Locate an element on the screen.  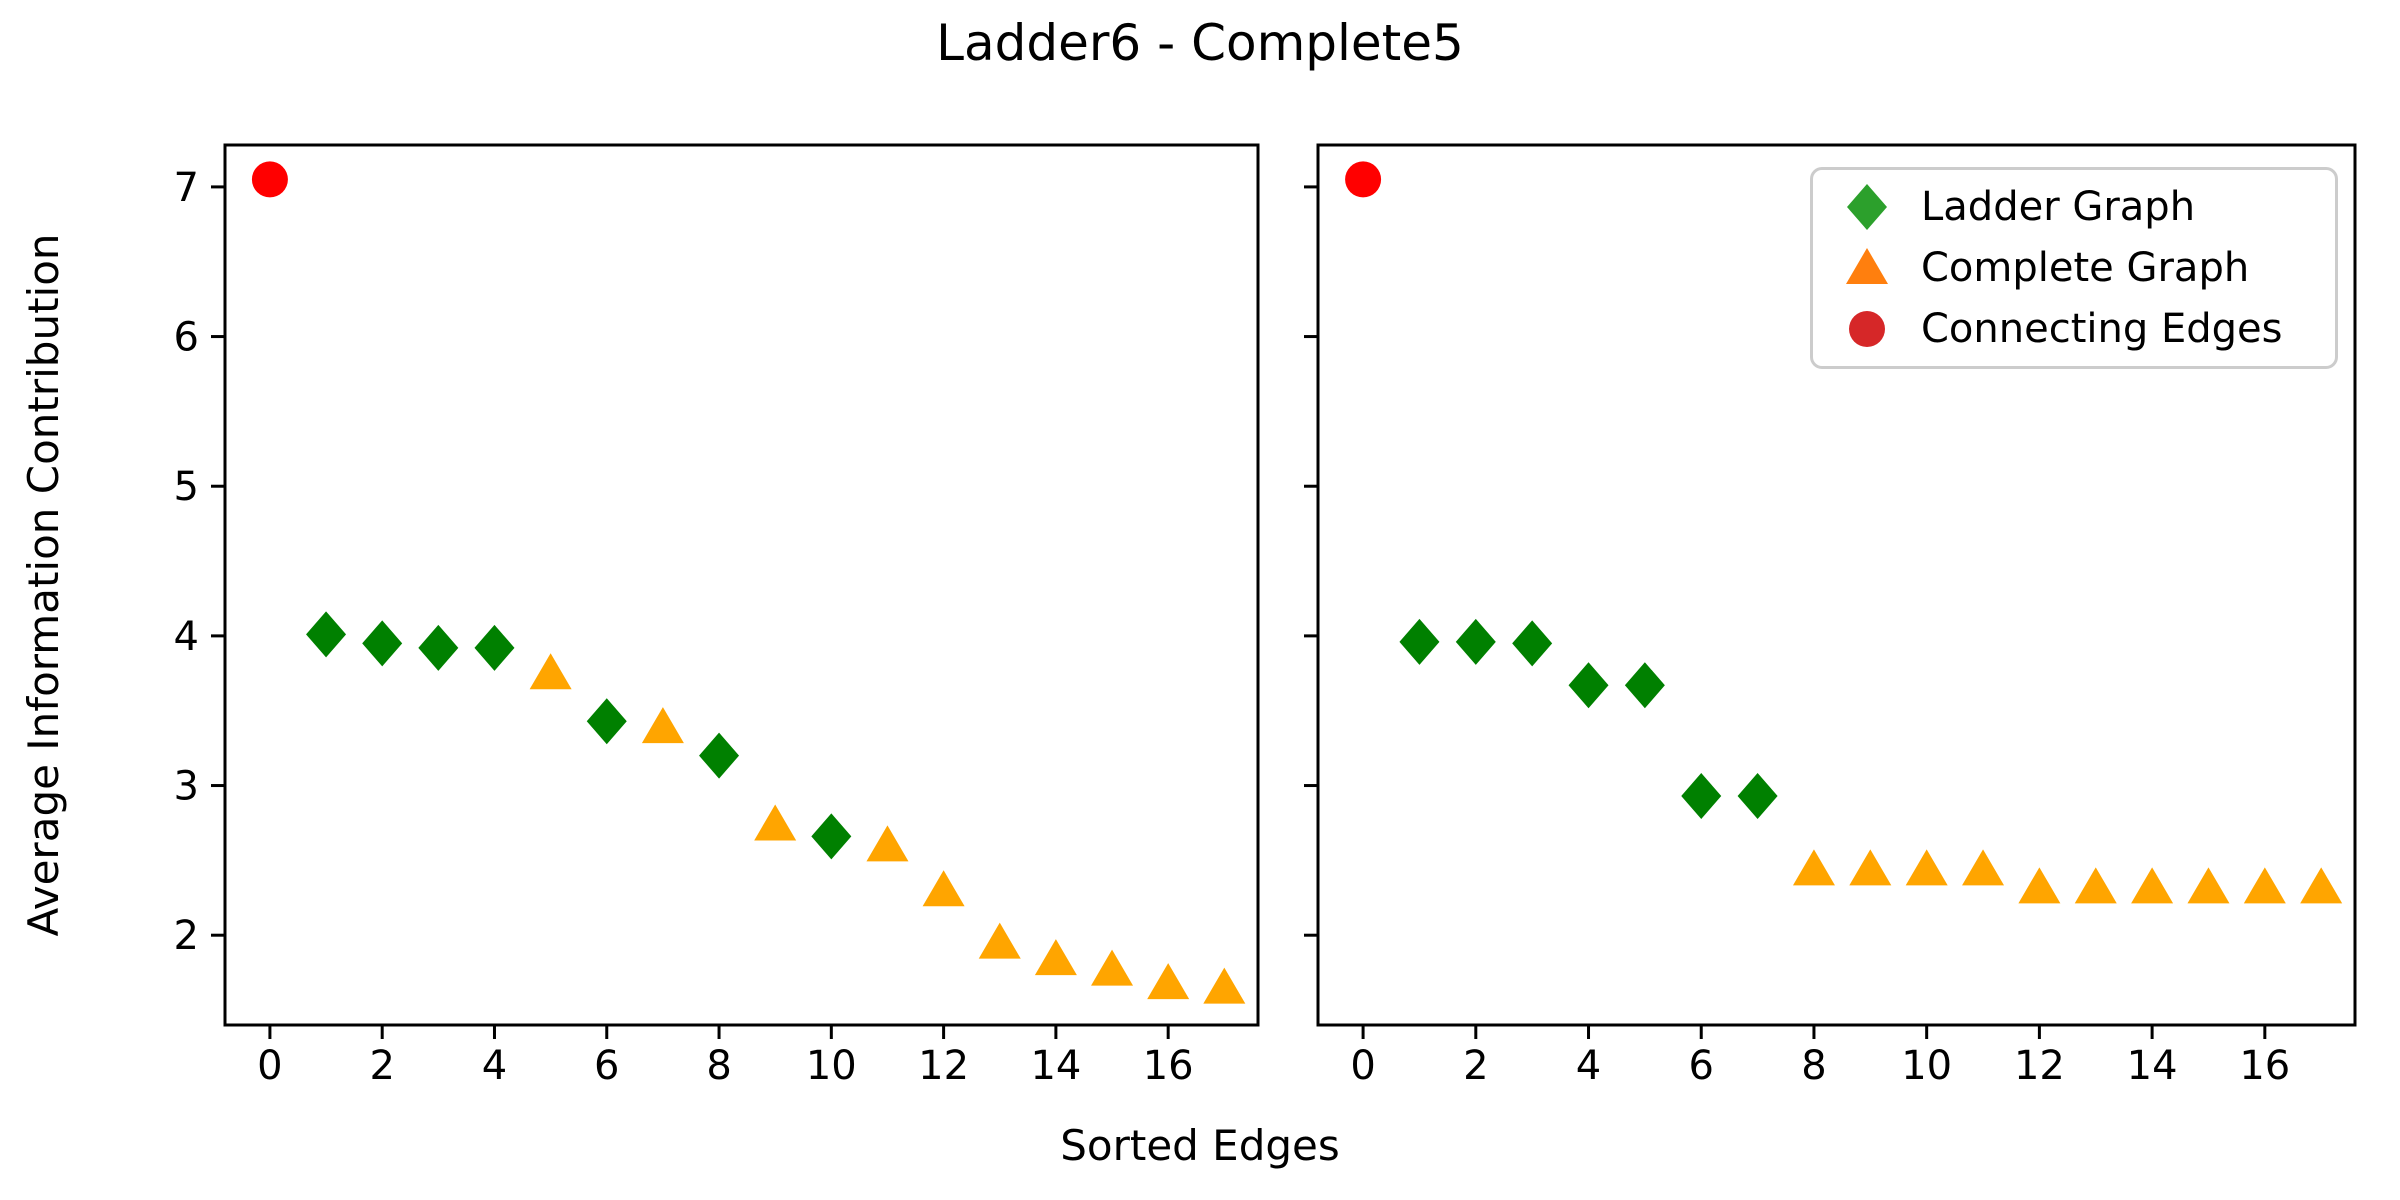
y-tick-label: 3 is located at coordinates (186, 787).